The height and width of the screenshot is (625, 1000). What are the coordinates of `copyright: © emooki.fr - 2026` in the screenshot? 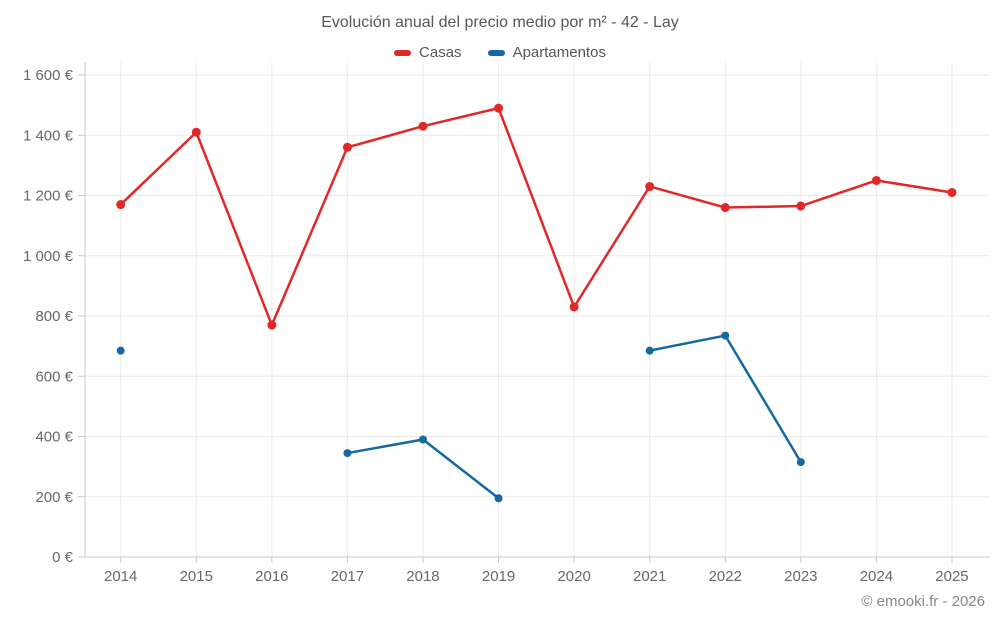 It's located at (923, 601).